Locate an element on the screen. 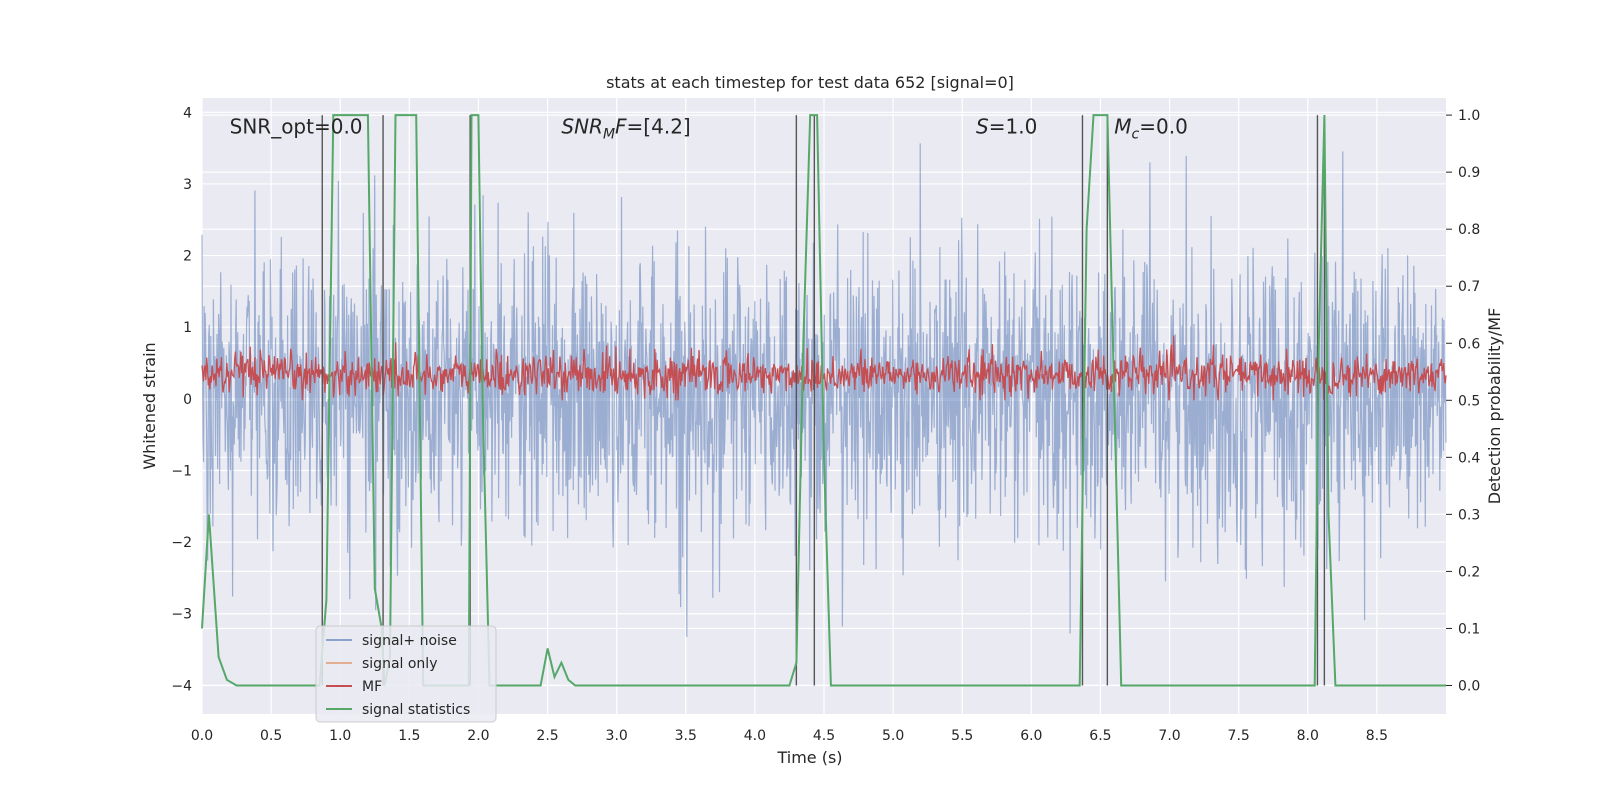 The width and height of the screenshot is (1600, 800). mf-series is located at coordinates (824, 368).